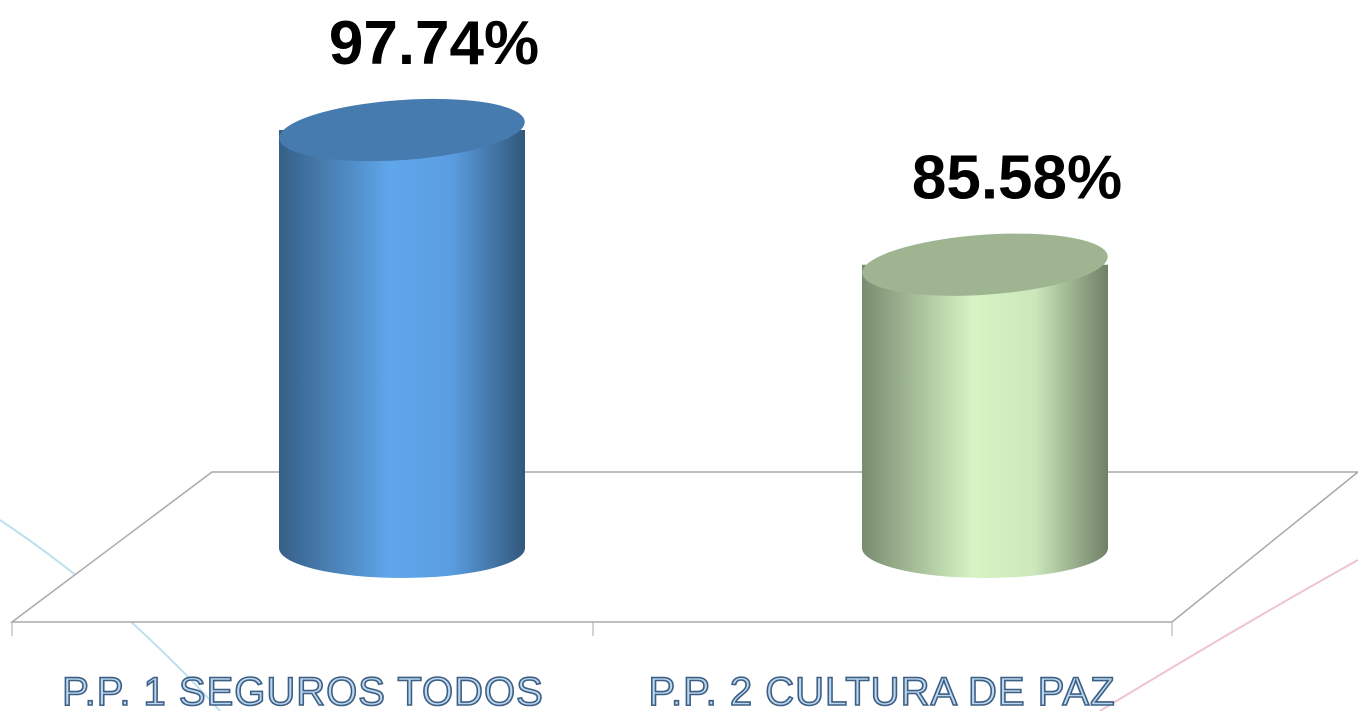 Image resolution: width=1358 pixels, height=711 pixels. Describe the element at coordinates (1017, 178) in the screenshot. I see `value-label: 85.58%` at that location.